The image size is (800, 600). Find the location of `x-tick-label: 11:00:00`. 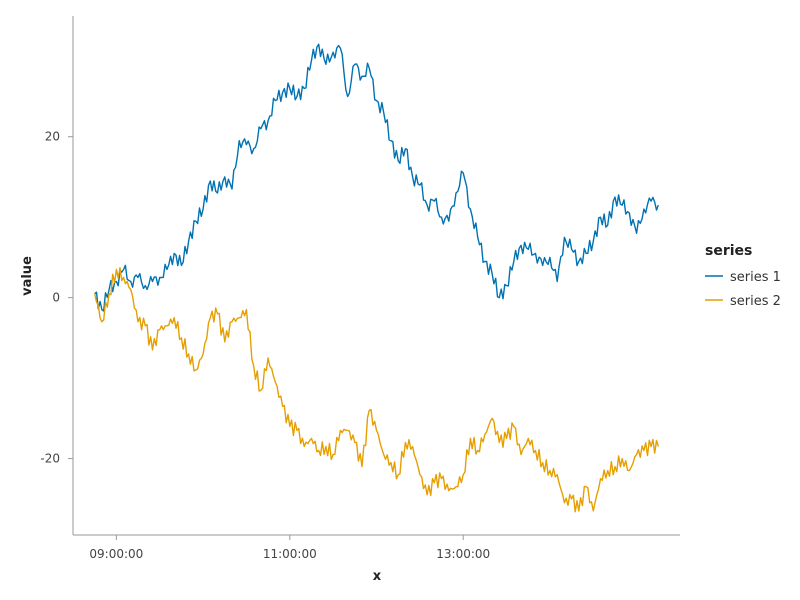

x-tick-label: 11:00:00 is located at coordinates (290, 554).